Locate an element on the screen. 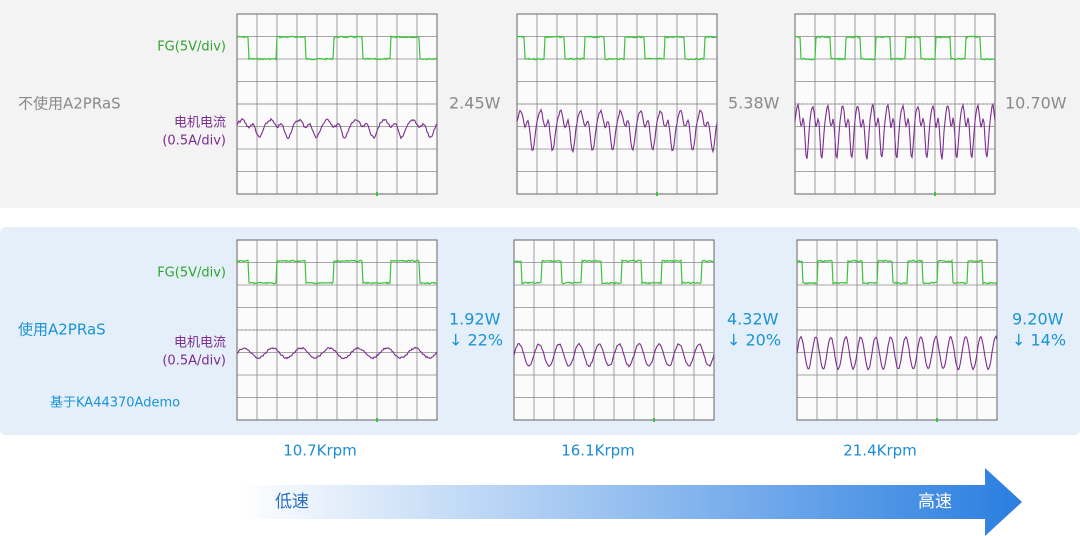  row-label: 不使用A2PRaS is located at coordinates (69, 104).